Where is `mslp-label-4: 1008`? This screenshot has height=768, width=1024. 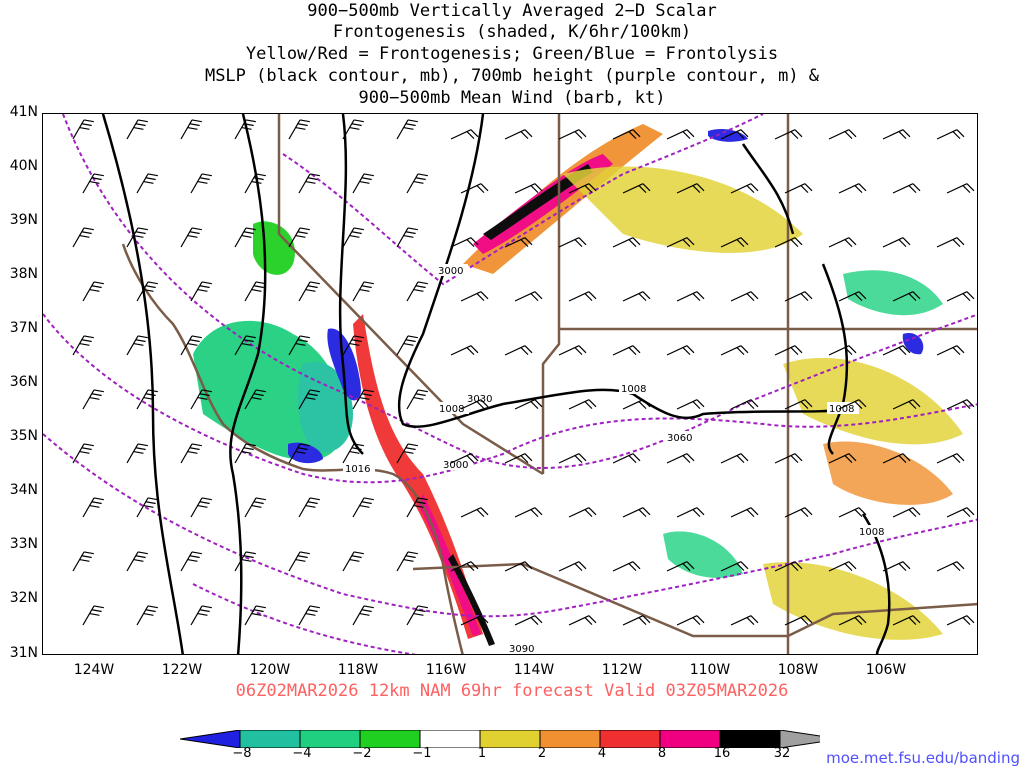
mslp-label-4: 1008 is located at coordinates (871, 532).